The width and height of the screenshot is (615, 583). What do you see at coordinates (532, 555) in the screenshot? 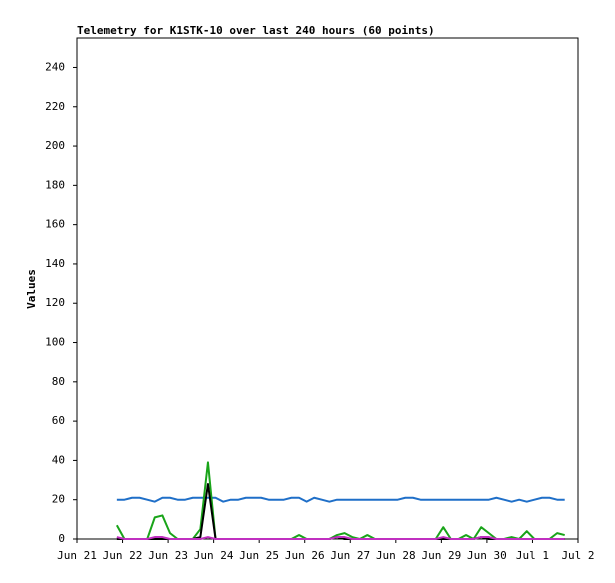
I see `x-tick-label: Jul 1` at bounding box center [532, 555].